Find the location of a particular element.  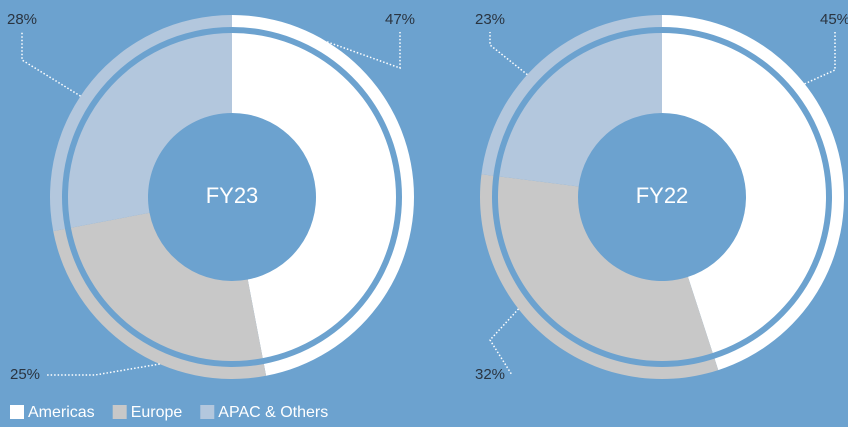

value-label: 28% is located at coordinates (22, 19).